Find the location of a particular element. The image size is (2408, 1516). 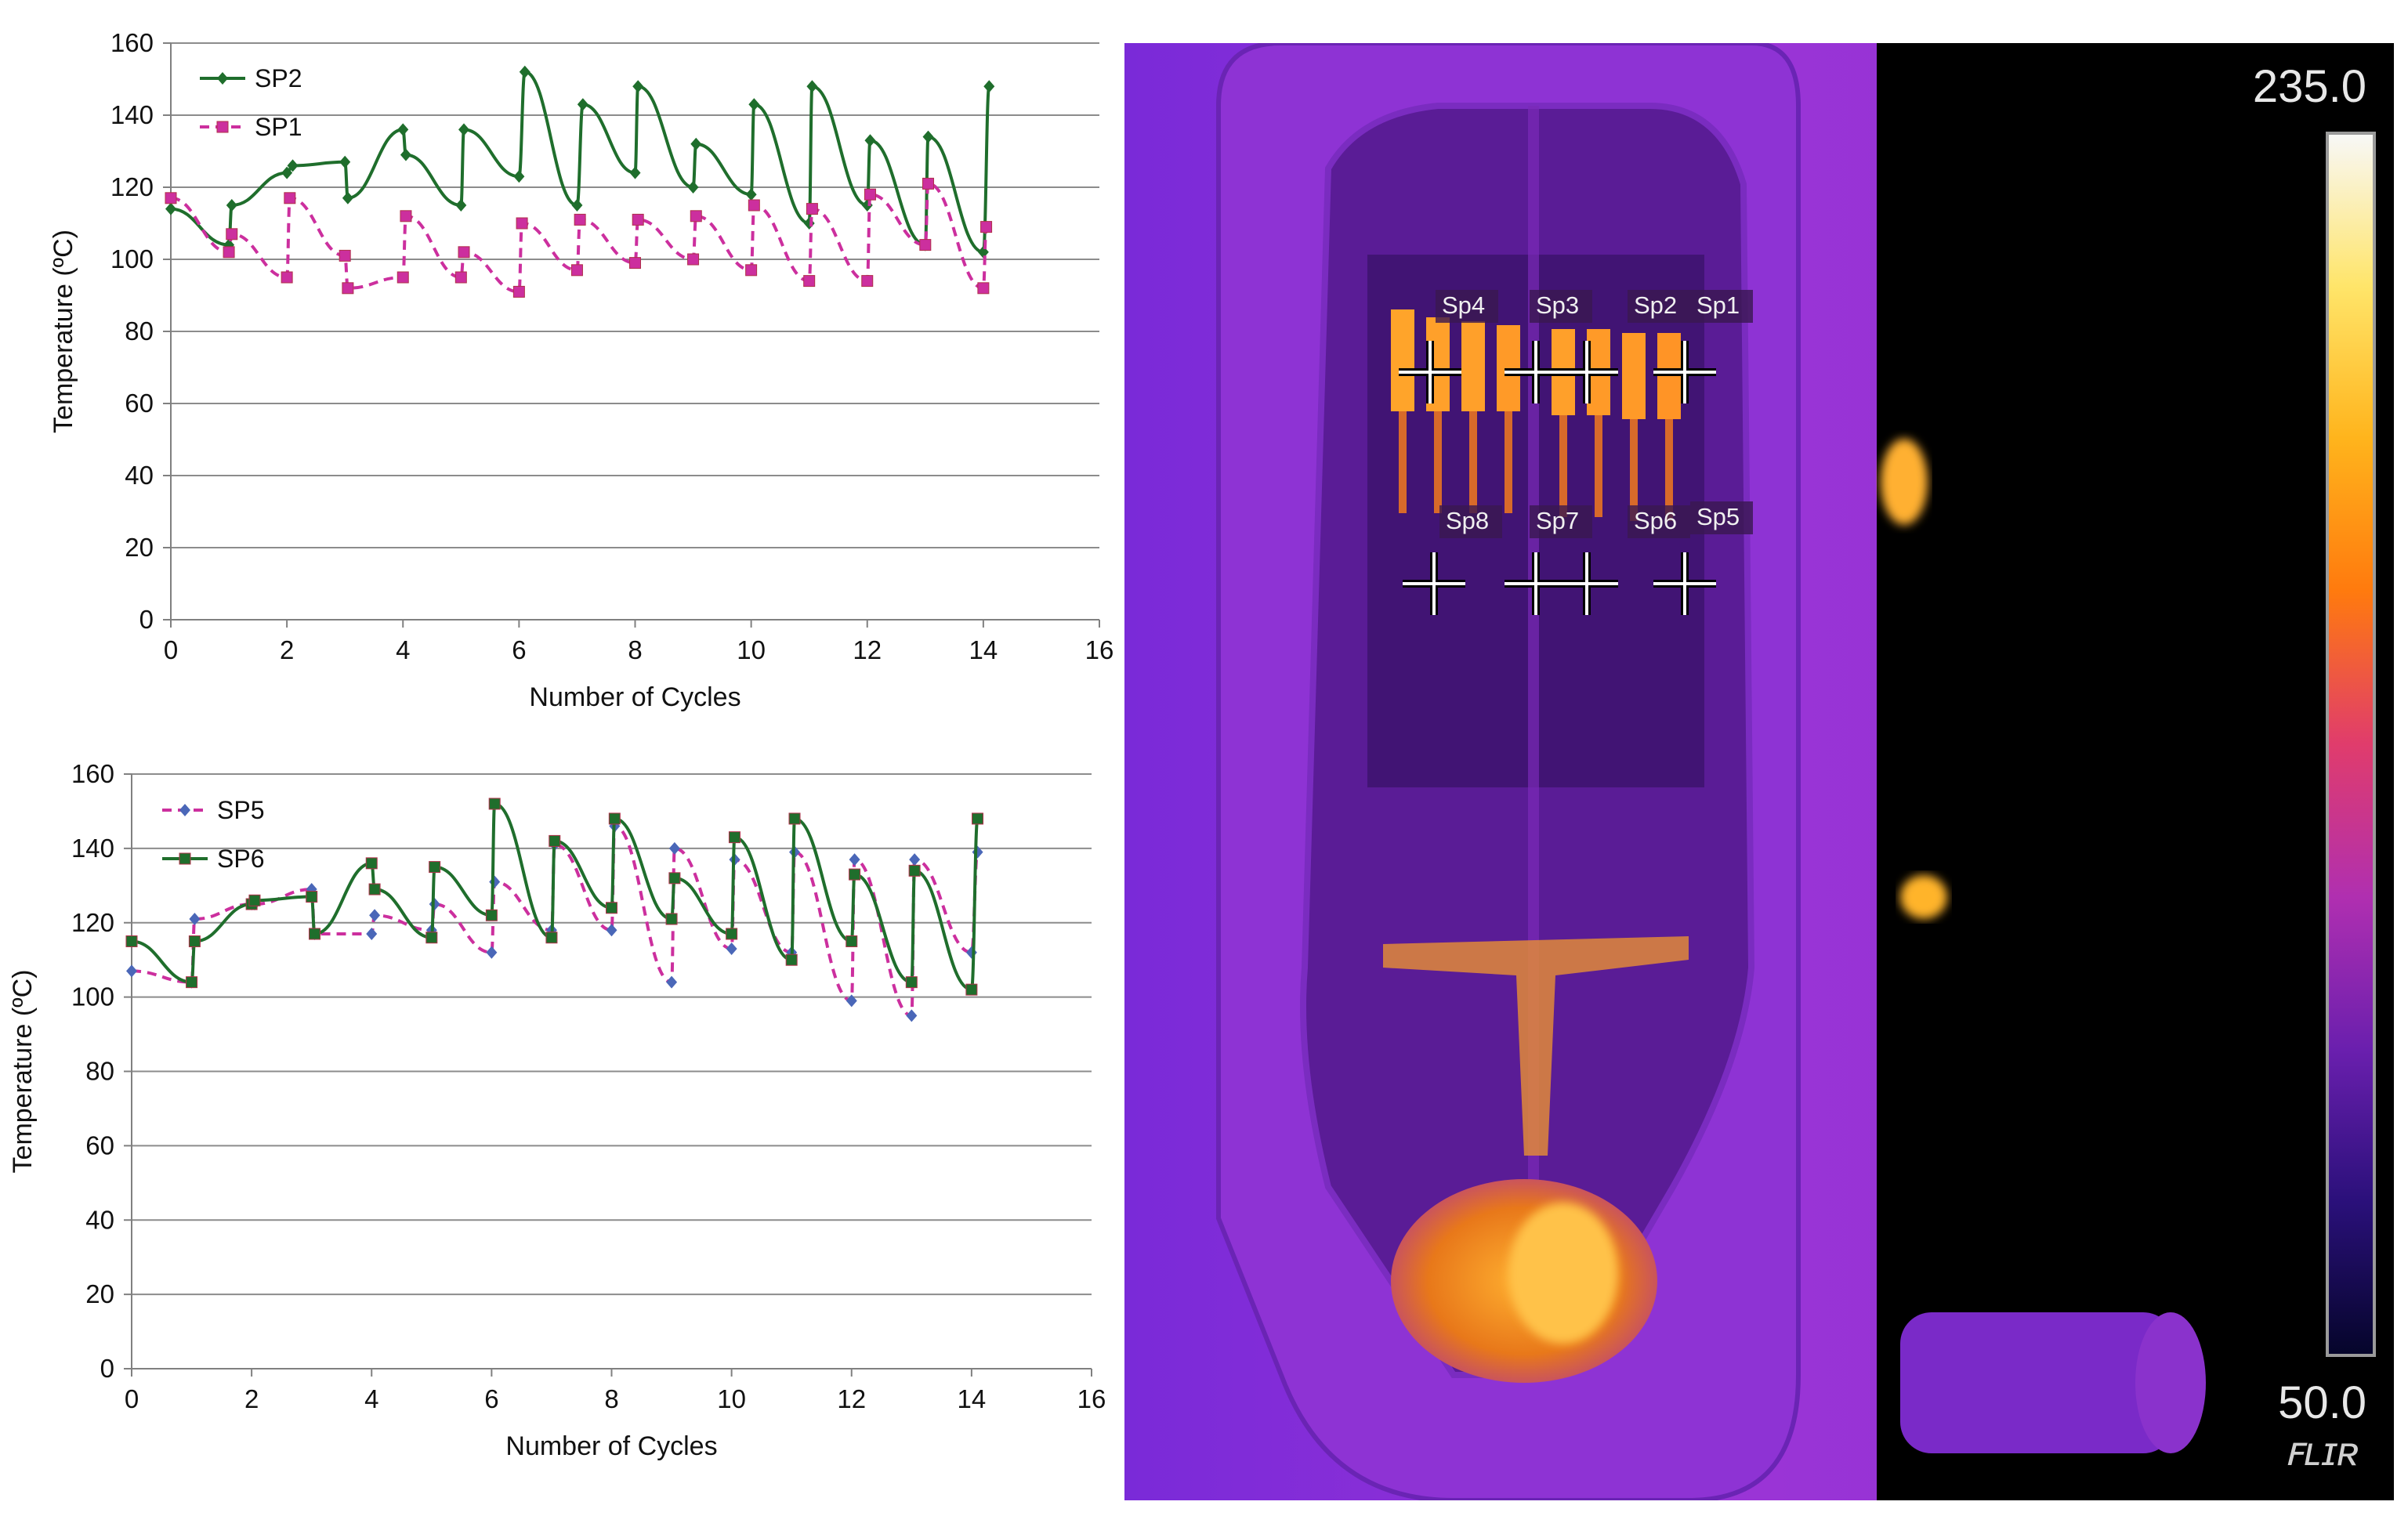

spot-marker-sp2: Sp2 is located at coordinates (1622, 346).